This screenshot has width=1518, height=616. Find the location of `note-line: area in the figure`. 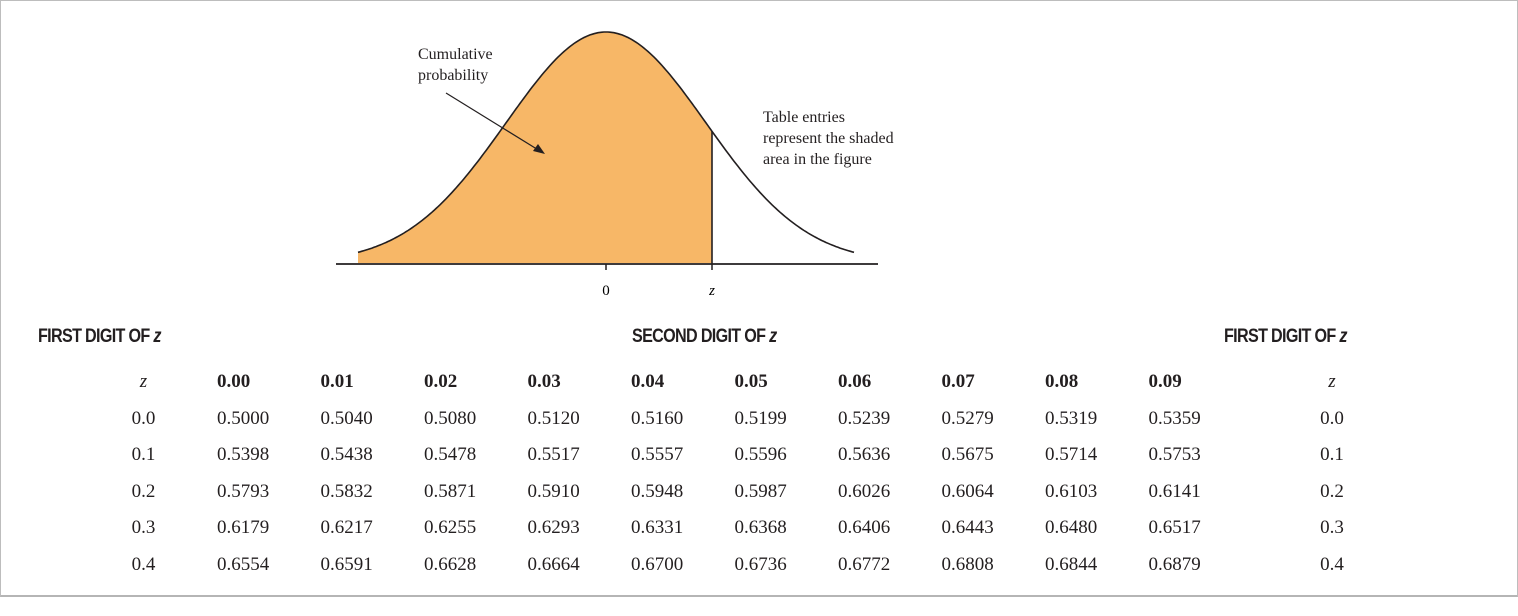

note-line: area in the figure is located at coordinates (817, 159).